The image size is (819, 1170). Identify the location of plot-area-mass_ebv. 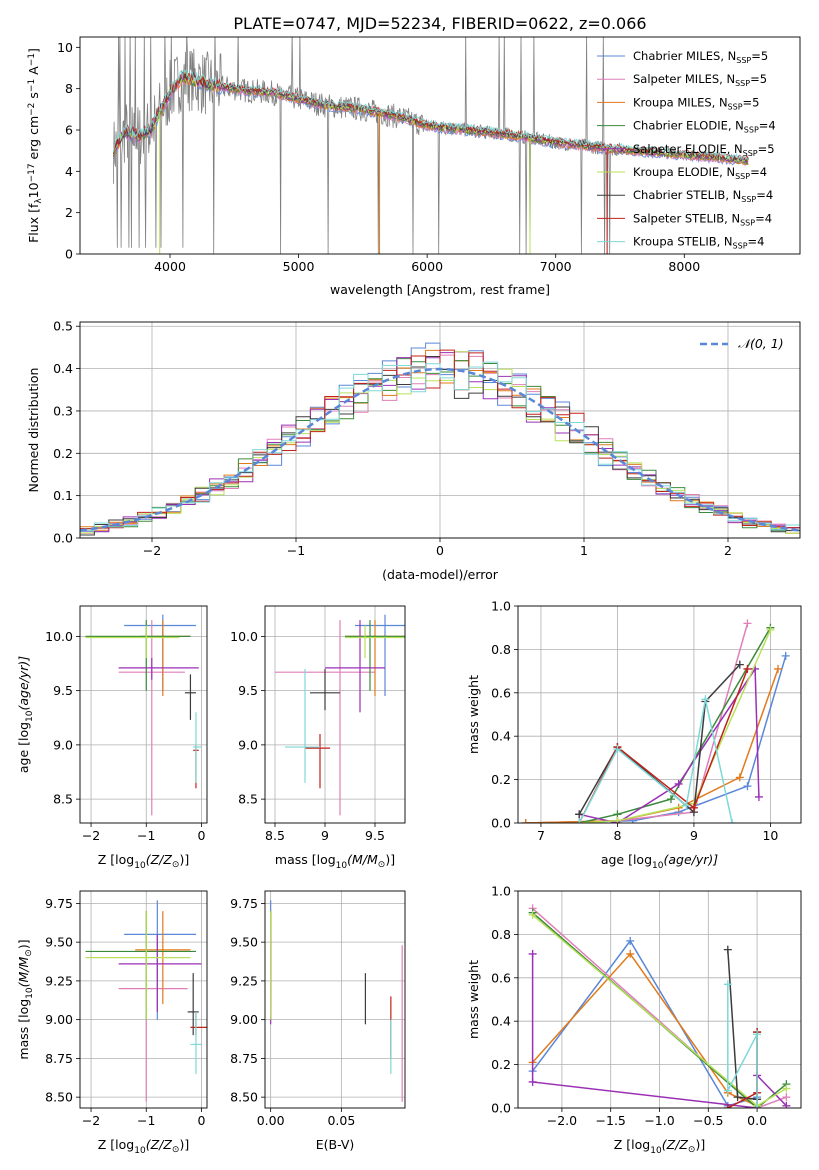
(336, 1001).